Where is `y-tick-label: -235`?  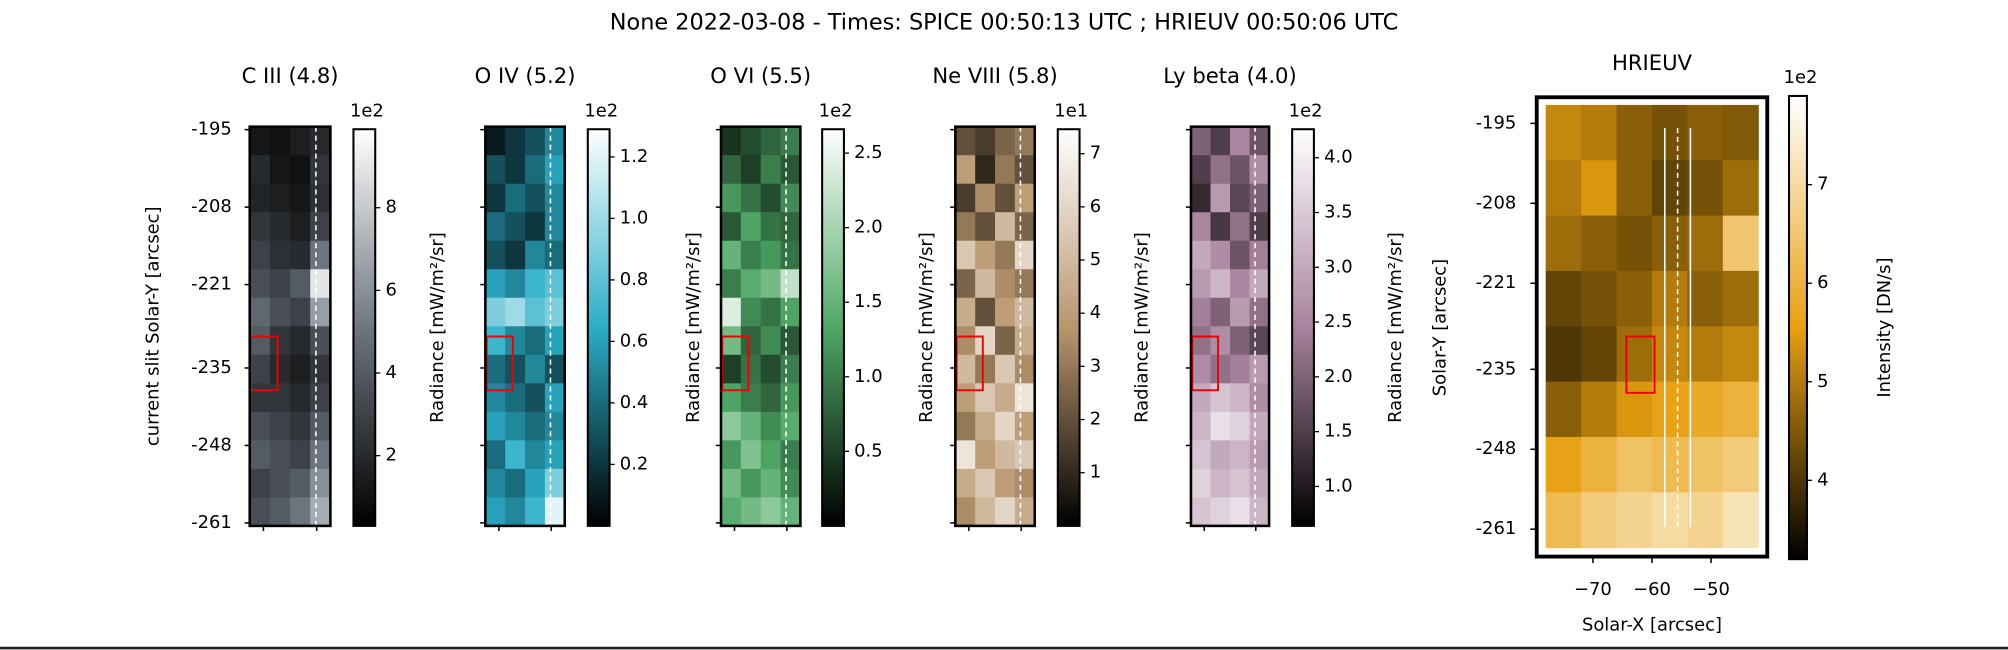 y-tick-label: -235 is located at coordinates (1496, 368).